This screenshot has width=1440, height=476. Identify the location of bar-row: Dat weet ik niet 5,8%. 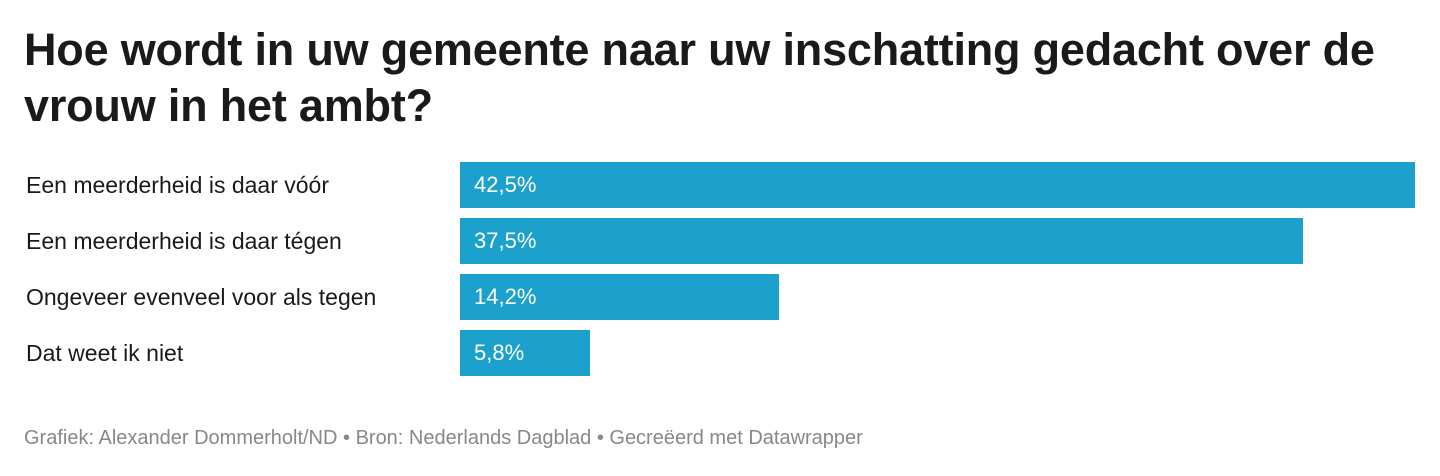
(720, 353).